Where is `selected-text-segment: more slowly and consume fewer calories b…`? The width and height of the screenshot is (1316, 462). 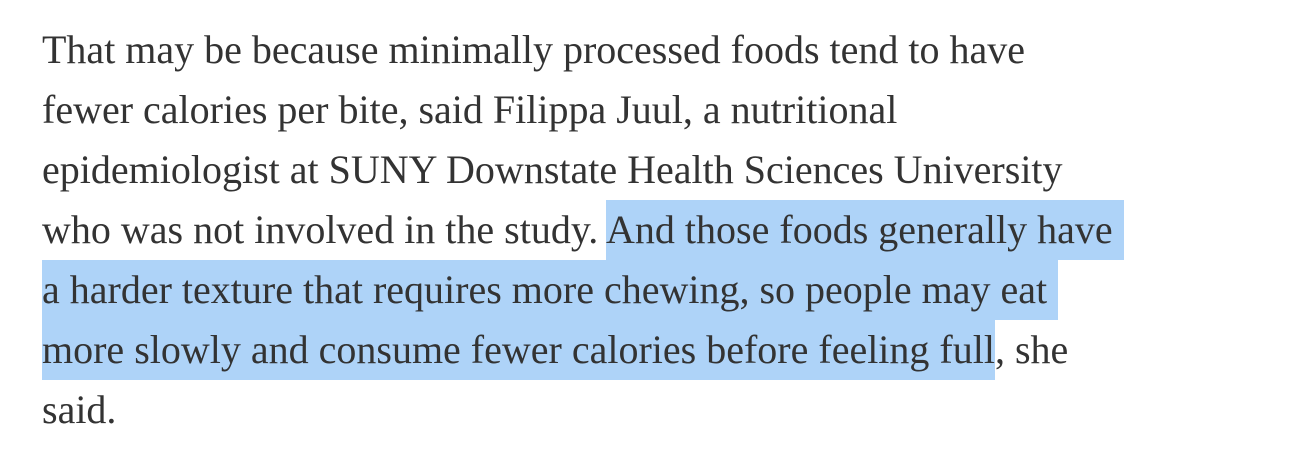 selected-text-segment: more slowly and consume fewer calories b… is located at coordinates (518, 350).